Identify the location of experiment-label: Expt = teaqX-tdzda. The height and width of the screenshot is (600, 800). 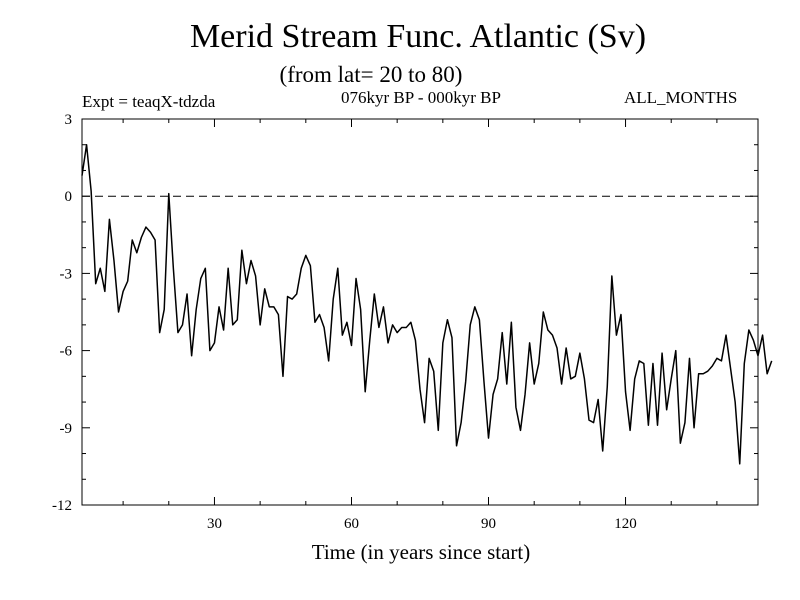
(149, 101).